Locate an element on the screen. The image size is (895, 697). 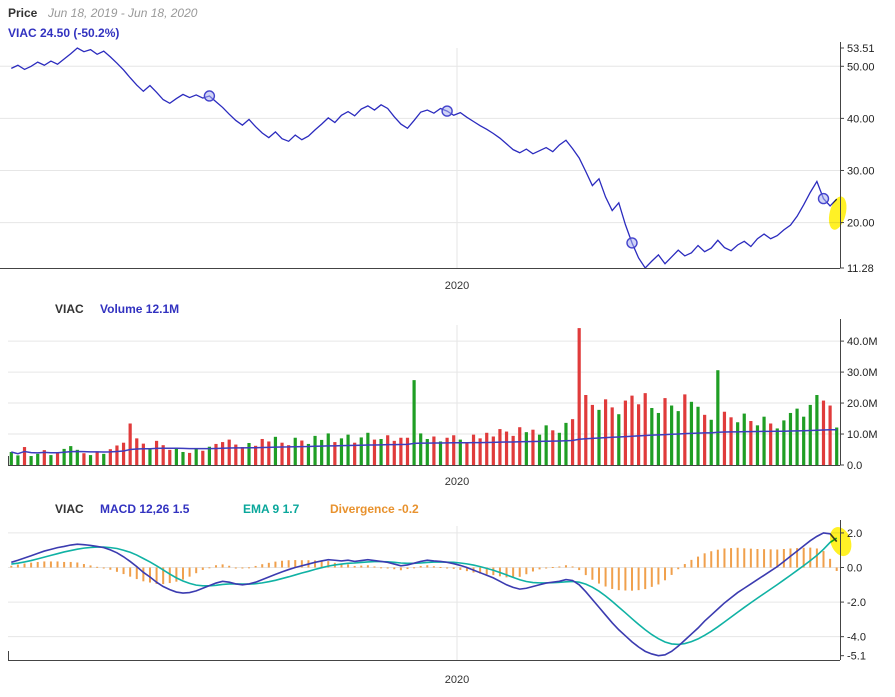
svg-text: 40.00 is located at coordinates (861, 119).